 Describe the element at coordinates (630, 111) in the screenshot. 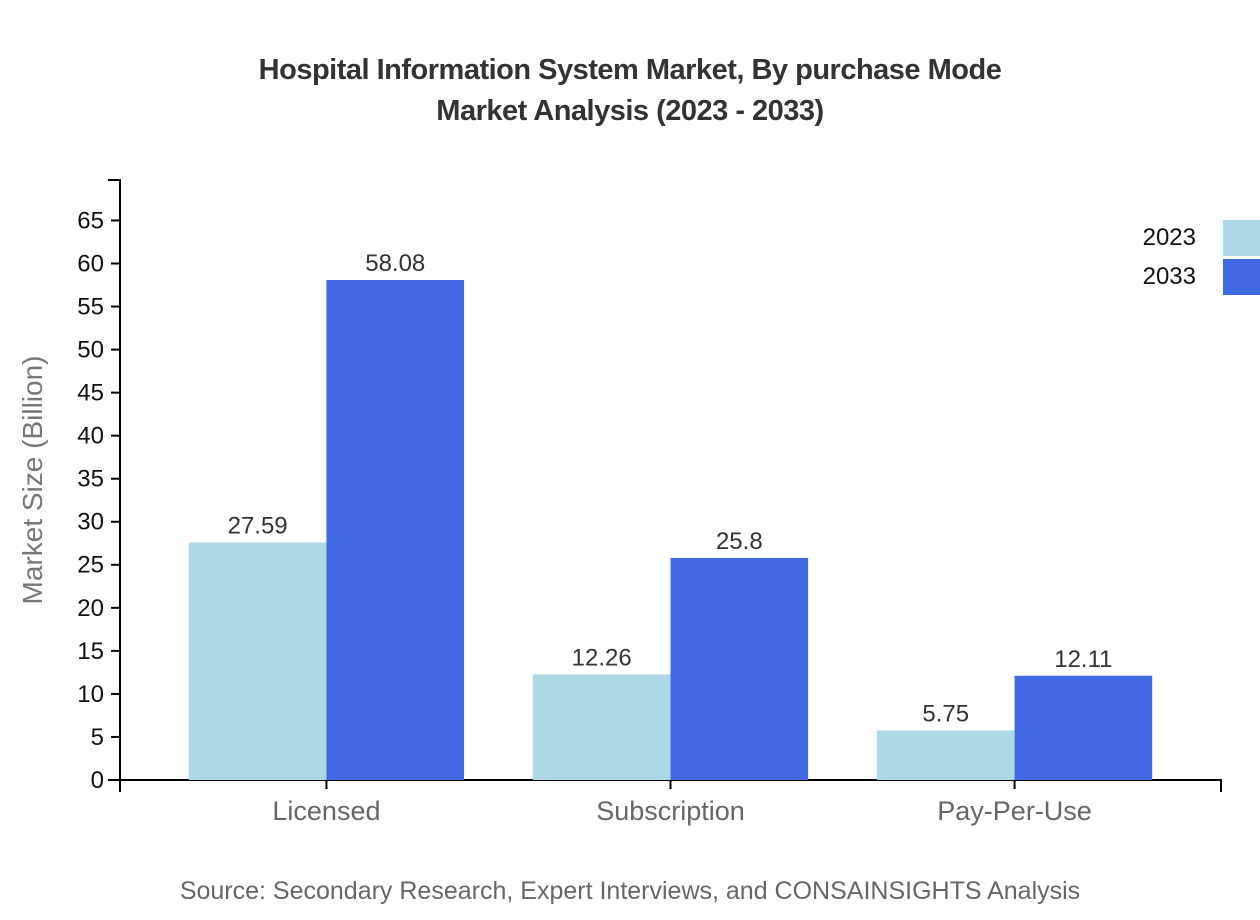

I see `chart-title-line2: Market Analysis (2023 - 2033)` at that location.